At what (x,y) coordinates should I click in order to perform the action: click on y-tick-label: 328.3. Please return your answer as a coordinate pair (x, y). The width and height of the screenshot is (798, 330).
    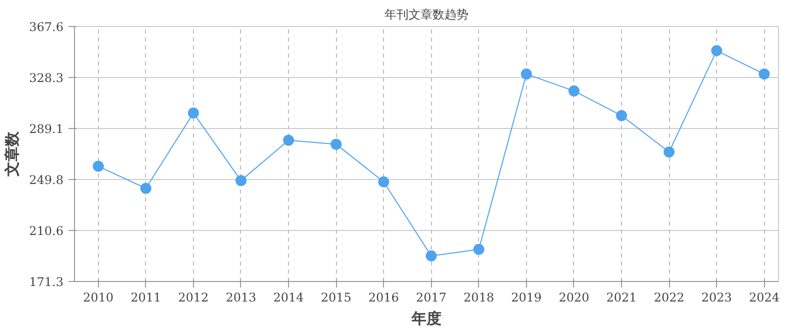
    Looking at the image, I should click on (46, 78).